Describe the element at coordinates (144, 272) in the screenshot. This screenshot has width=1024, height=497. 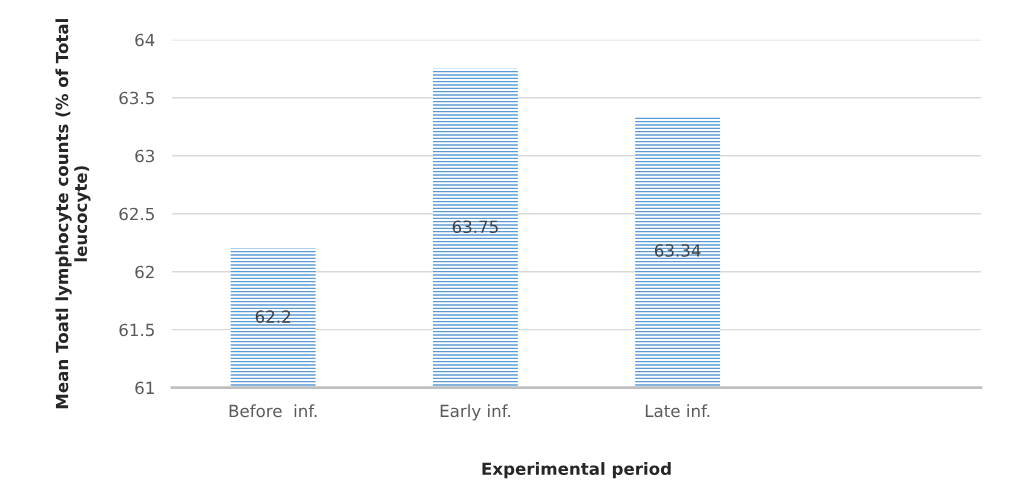
I see `y-tick-label: 62` at that location.